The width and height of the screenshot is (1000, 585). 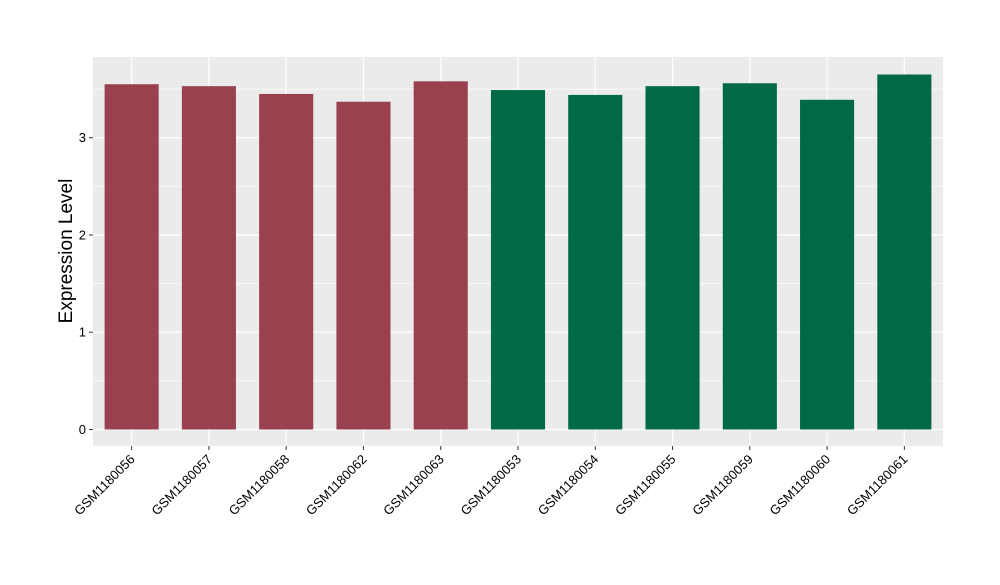 I want to click on x-tick-label: GSM1180060, so click(x=800, y=485).